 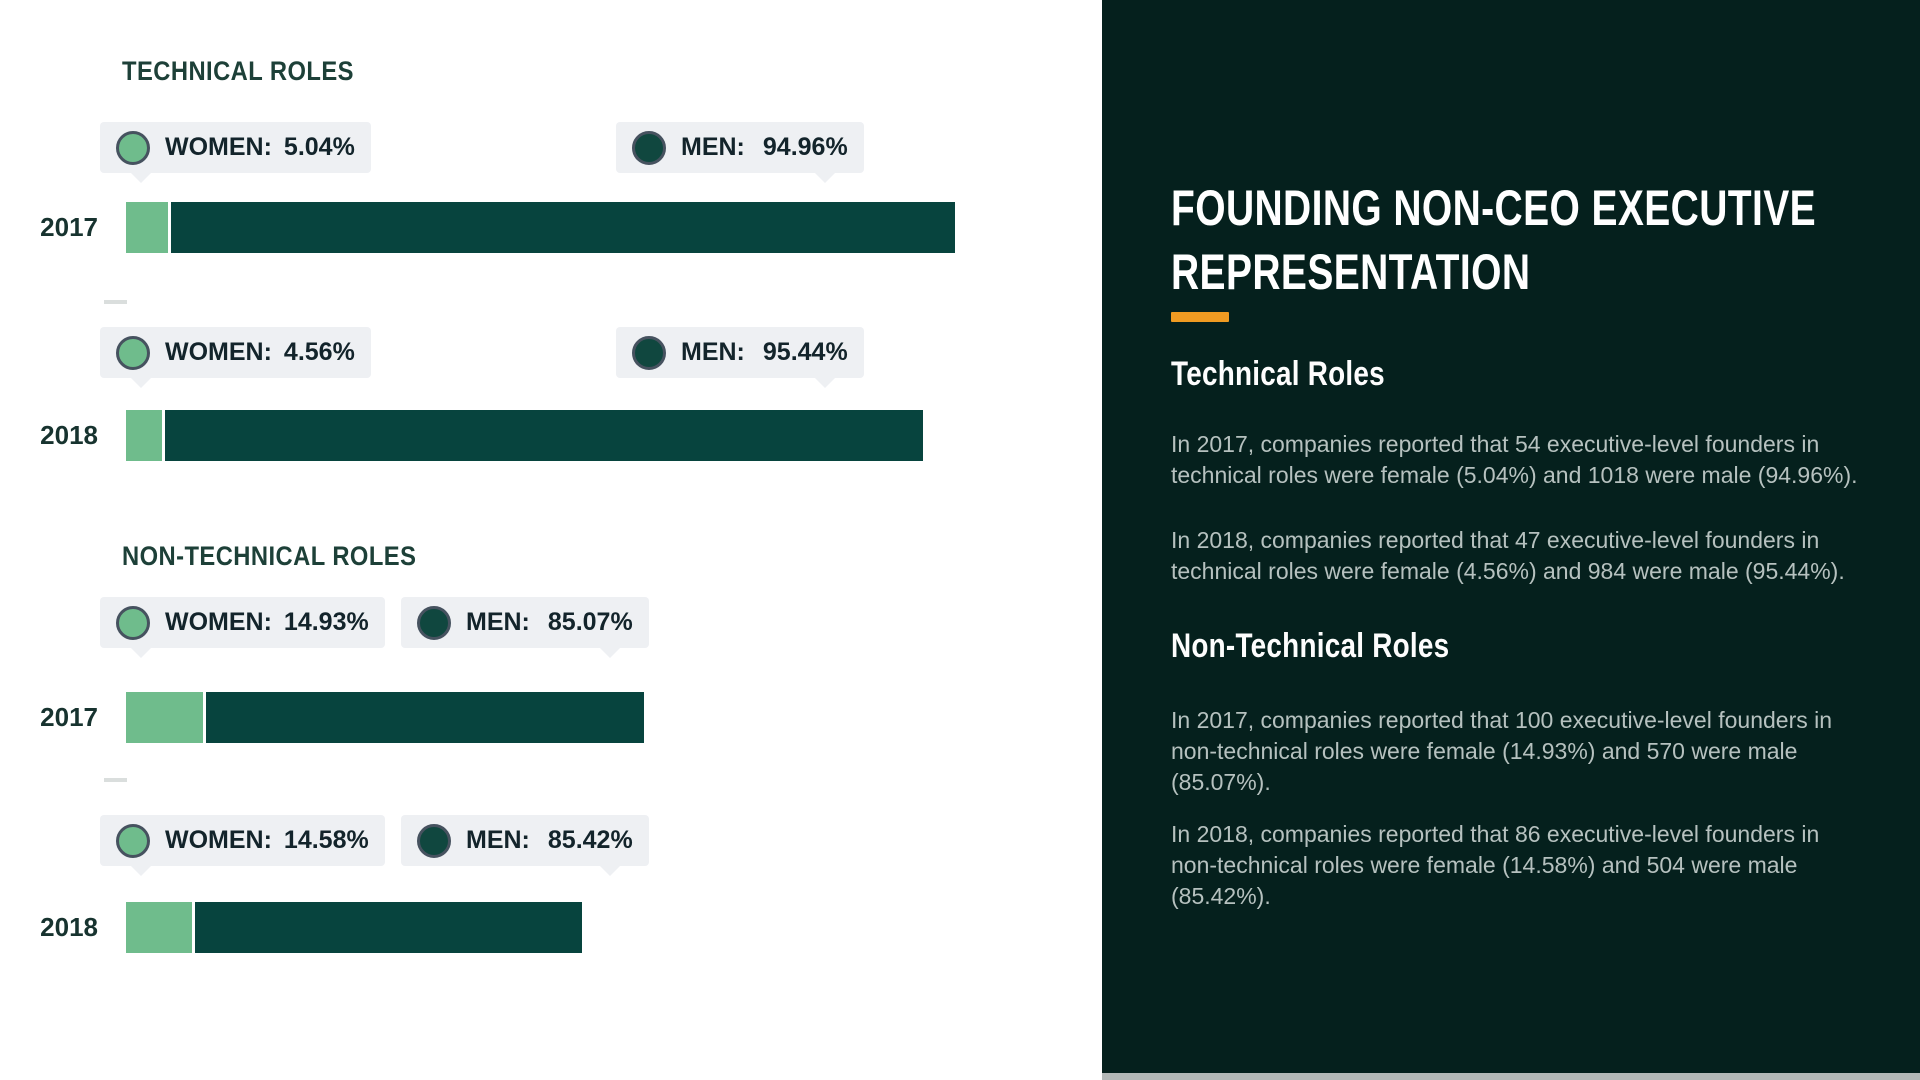 What do you see at coordinates (69, 717) in the screenshot?
I see `year-label-nontechnical-2017: 2017` at bounding box center [69, 717].